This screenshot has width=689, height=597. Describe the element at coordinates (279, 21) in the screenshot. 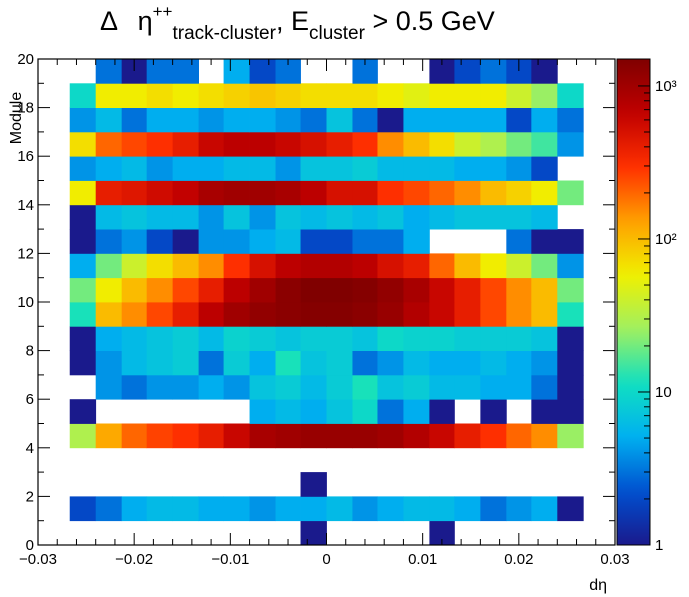

I see `title-comma: ,` at that location.